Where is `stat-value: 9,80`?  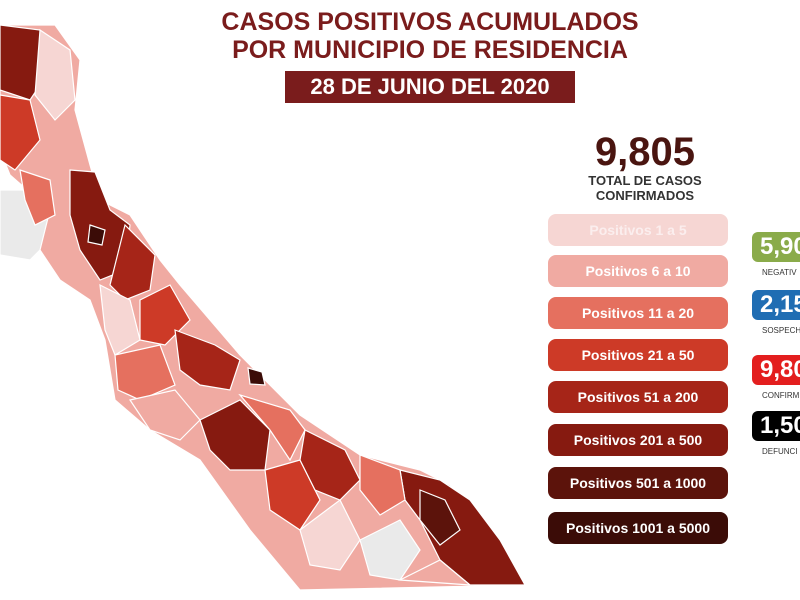 stat-value: 9,80 is located at coordinates (776, 370).